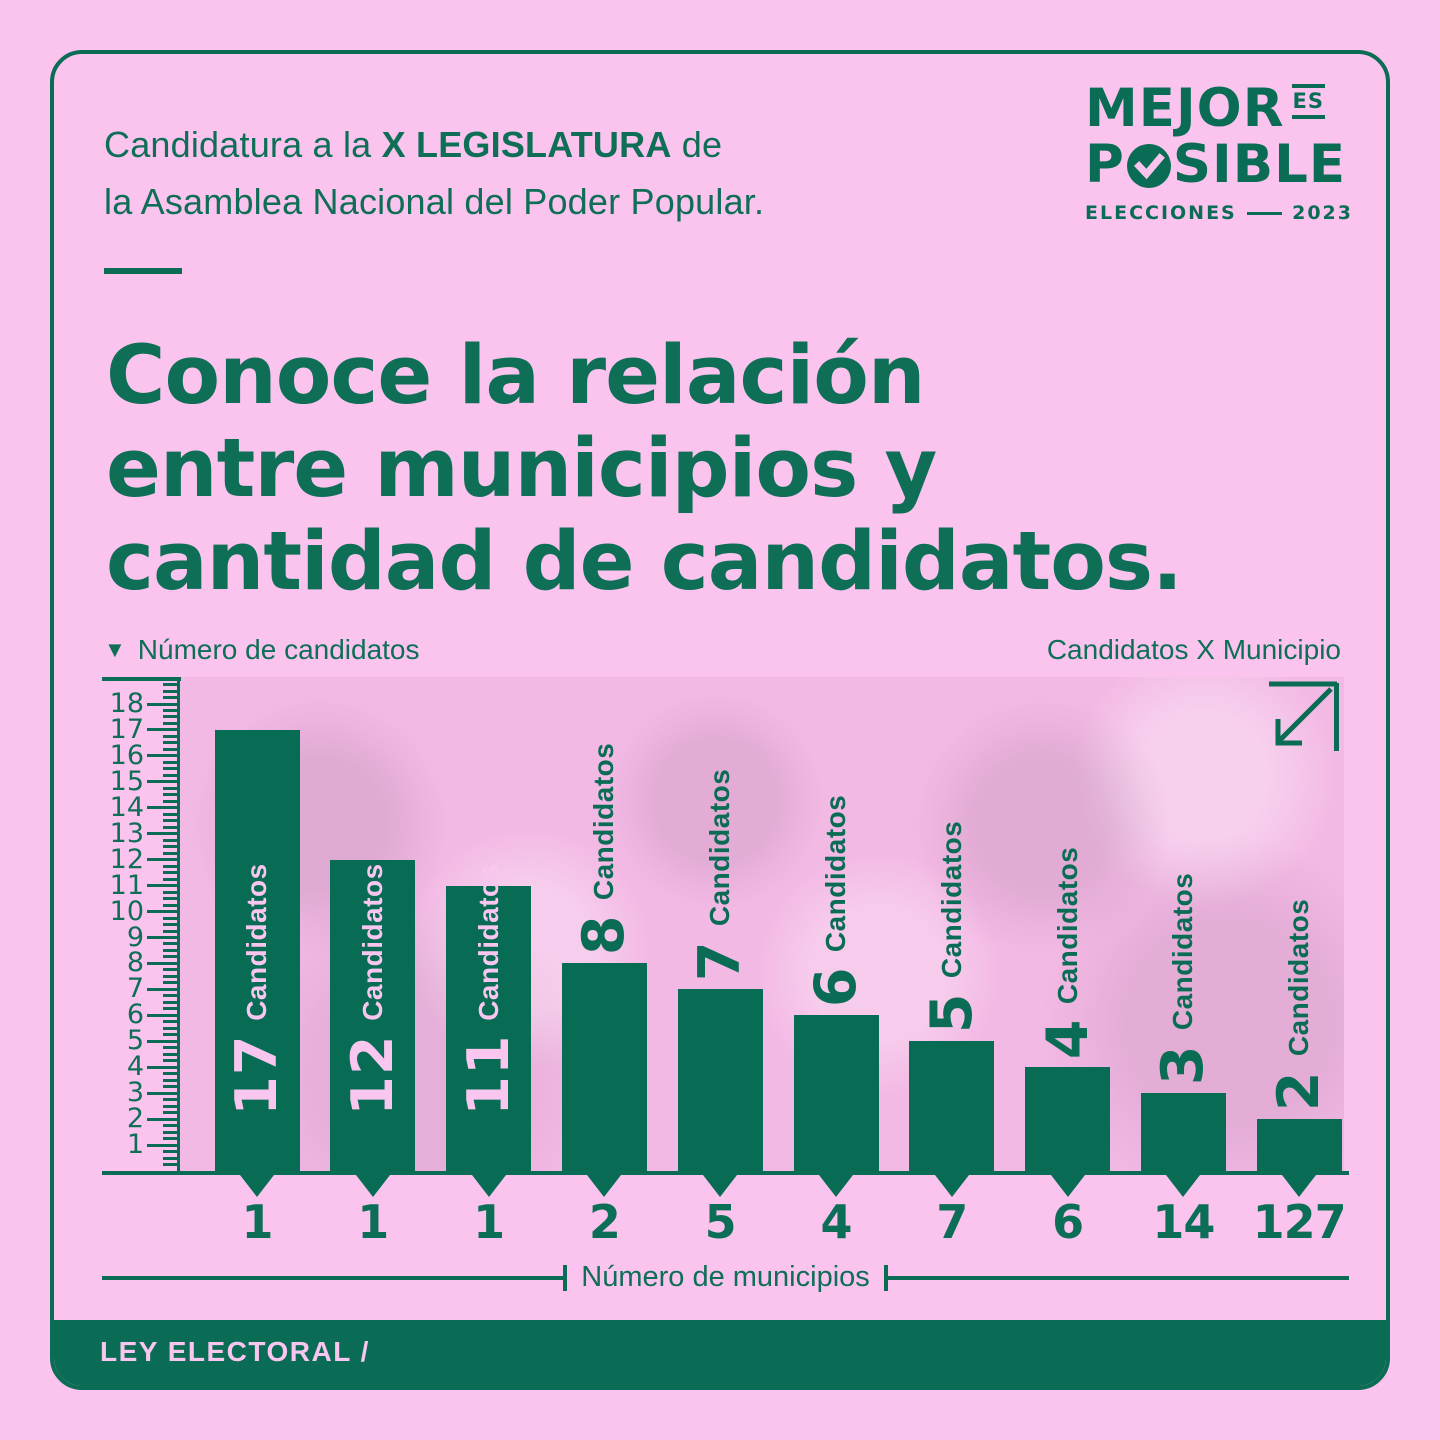 The width and height of the screenshot is (1440, 1440). What do you see at coordinates (178, 925) in the screenshot?
I see `y-axis-line` at bounding box center [178, 925].